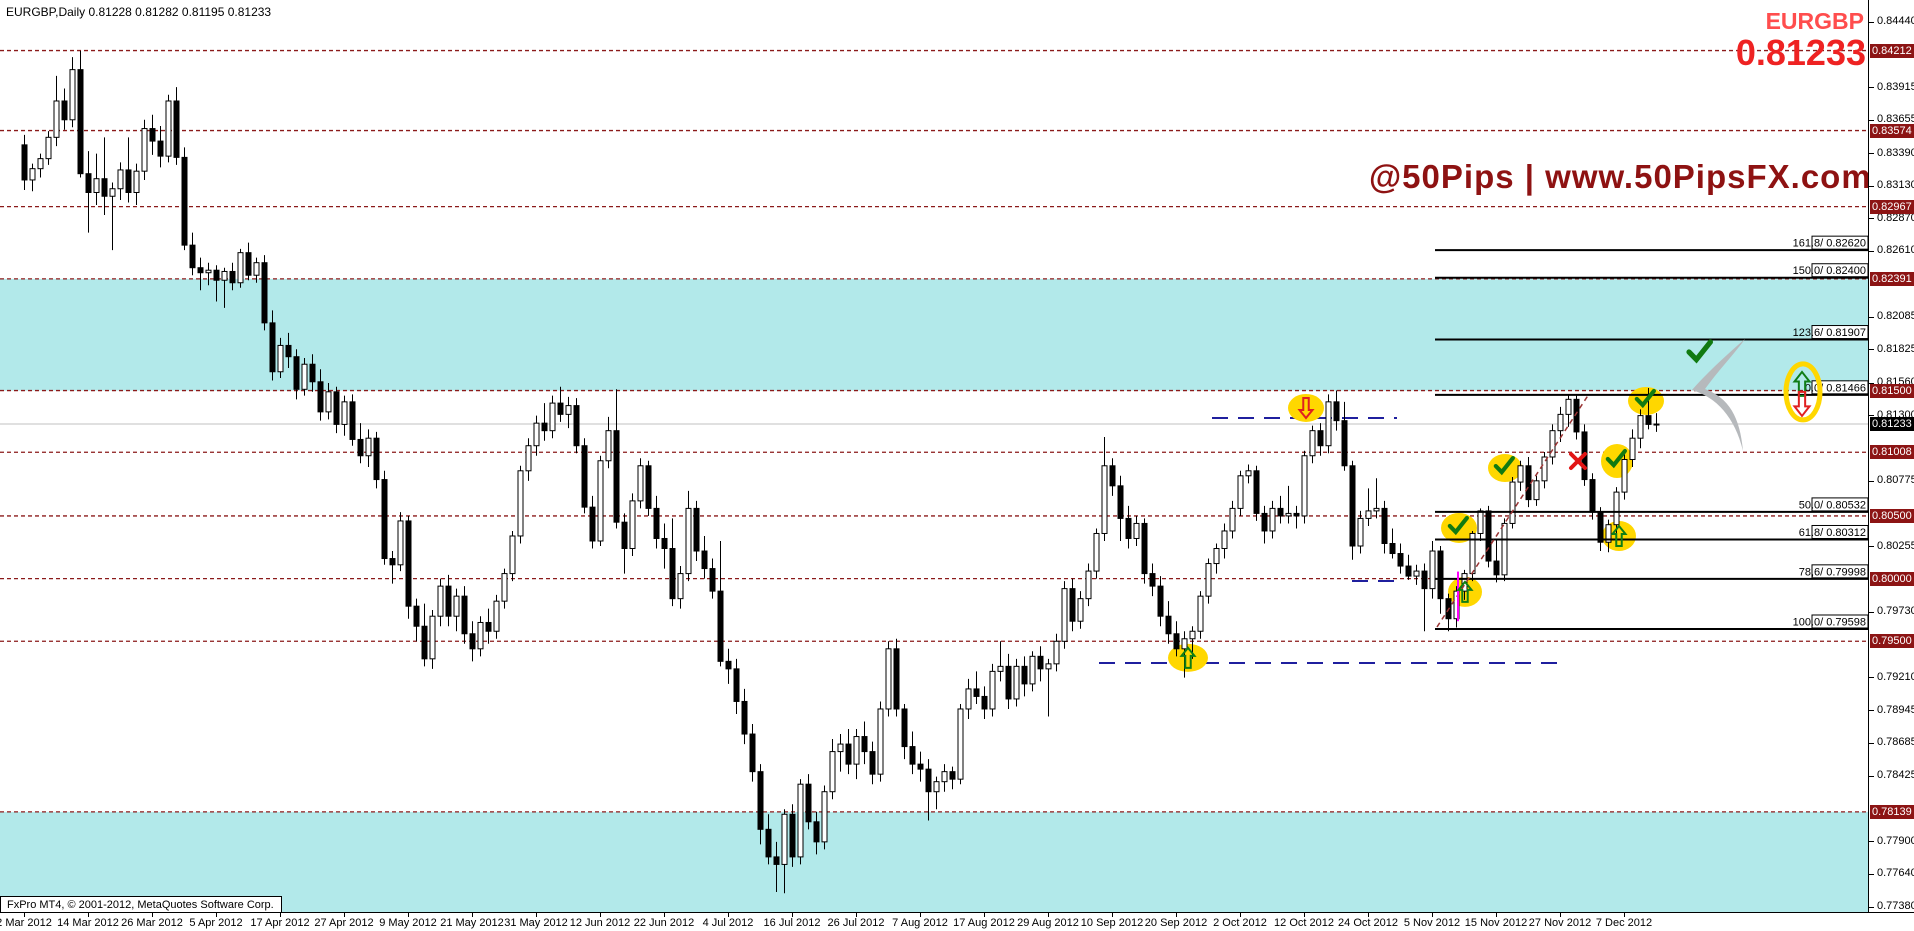 This screenshot has width=1914, height=931. What do you see at coordinates (934, 862) in the screenshot?
I see `supply-demand-zone` at bounding box center [934, 862].